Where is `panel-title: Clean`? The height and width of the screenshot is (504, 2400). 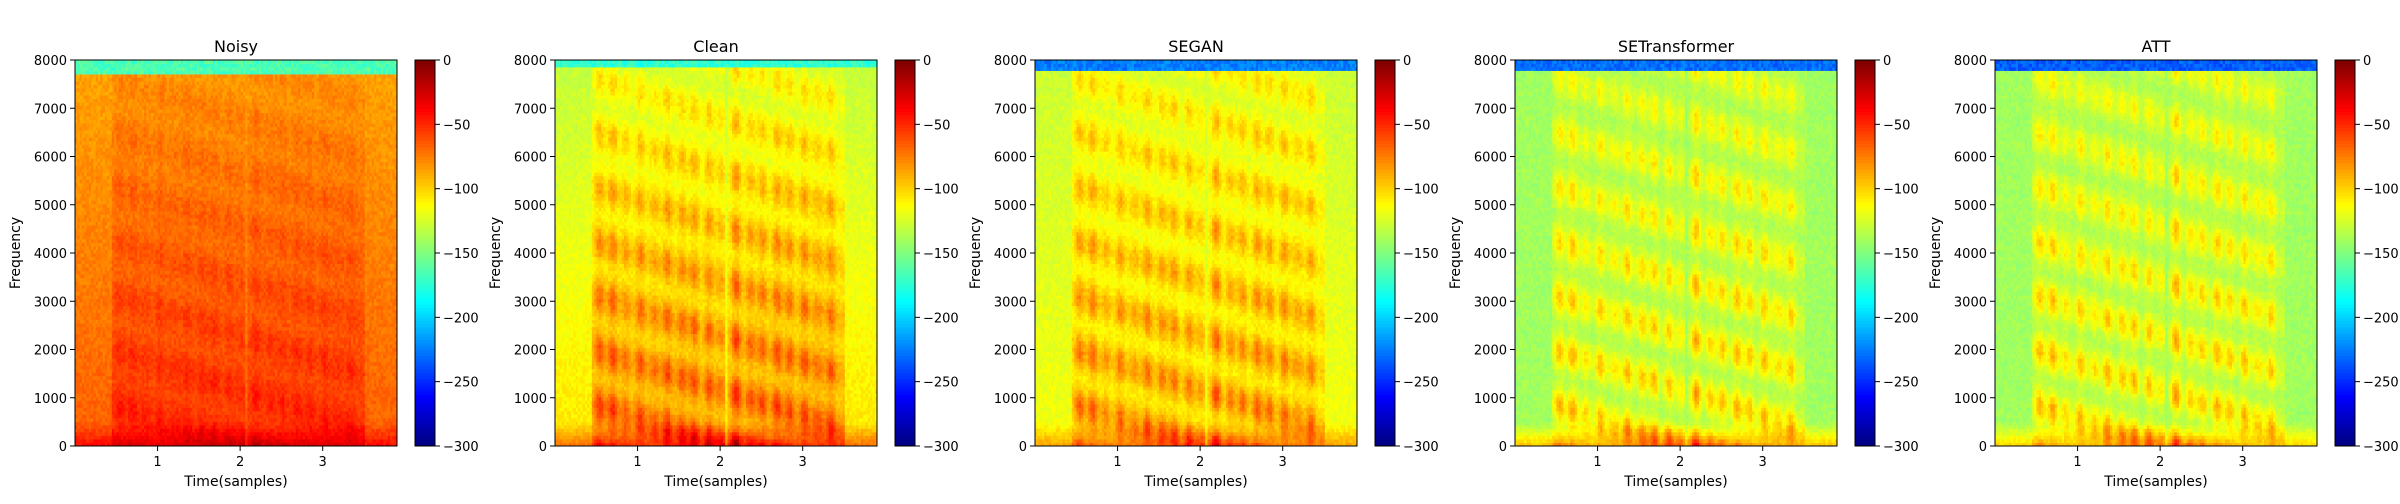 panel-title: Clean is located at coordinates (715, 46).